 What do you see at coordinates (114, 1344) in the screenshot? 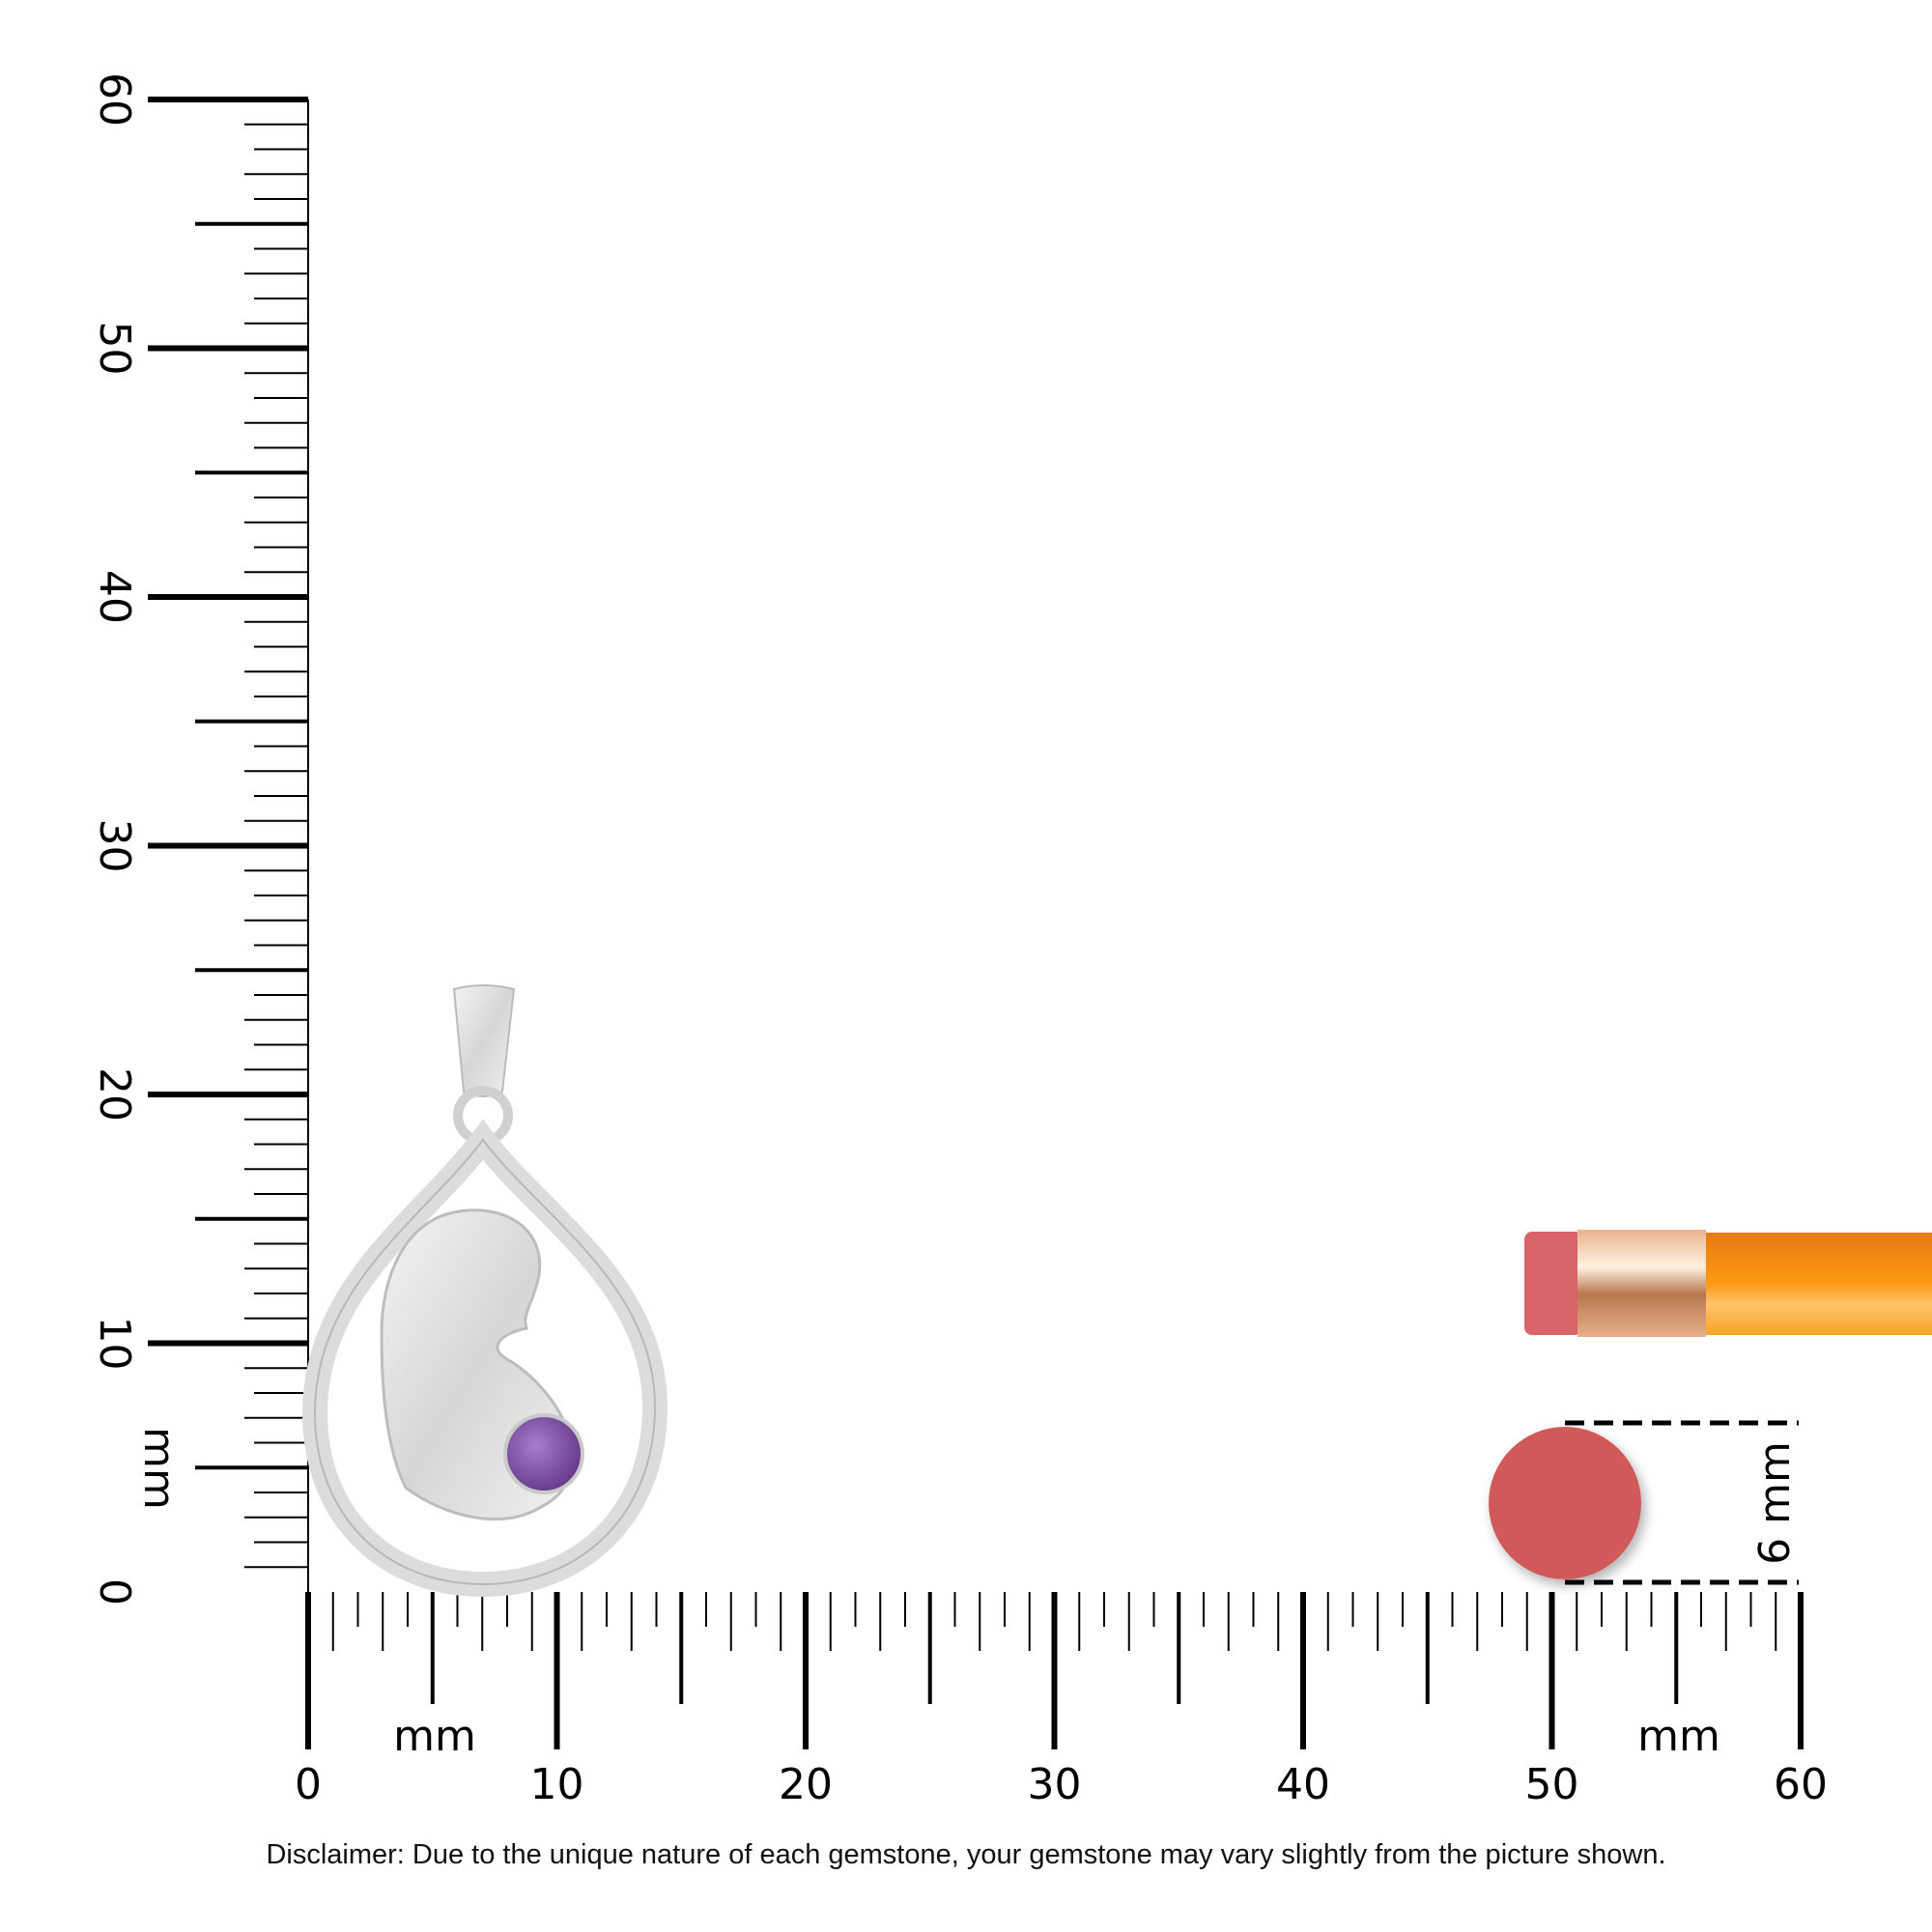
I see `vertical-scale-label: 10` at bounding box center [114, 1344].